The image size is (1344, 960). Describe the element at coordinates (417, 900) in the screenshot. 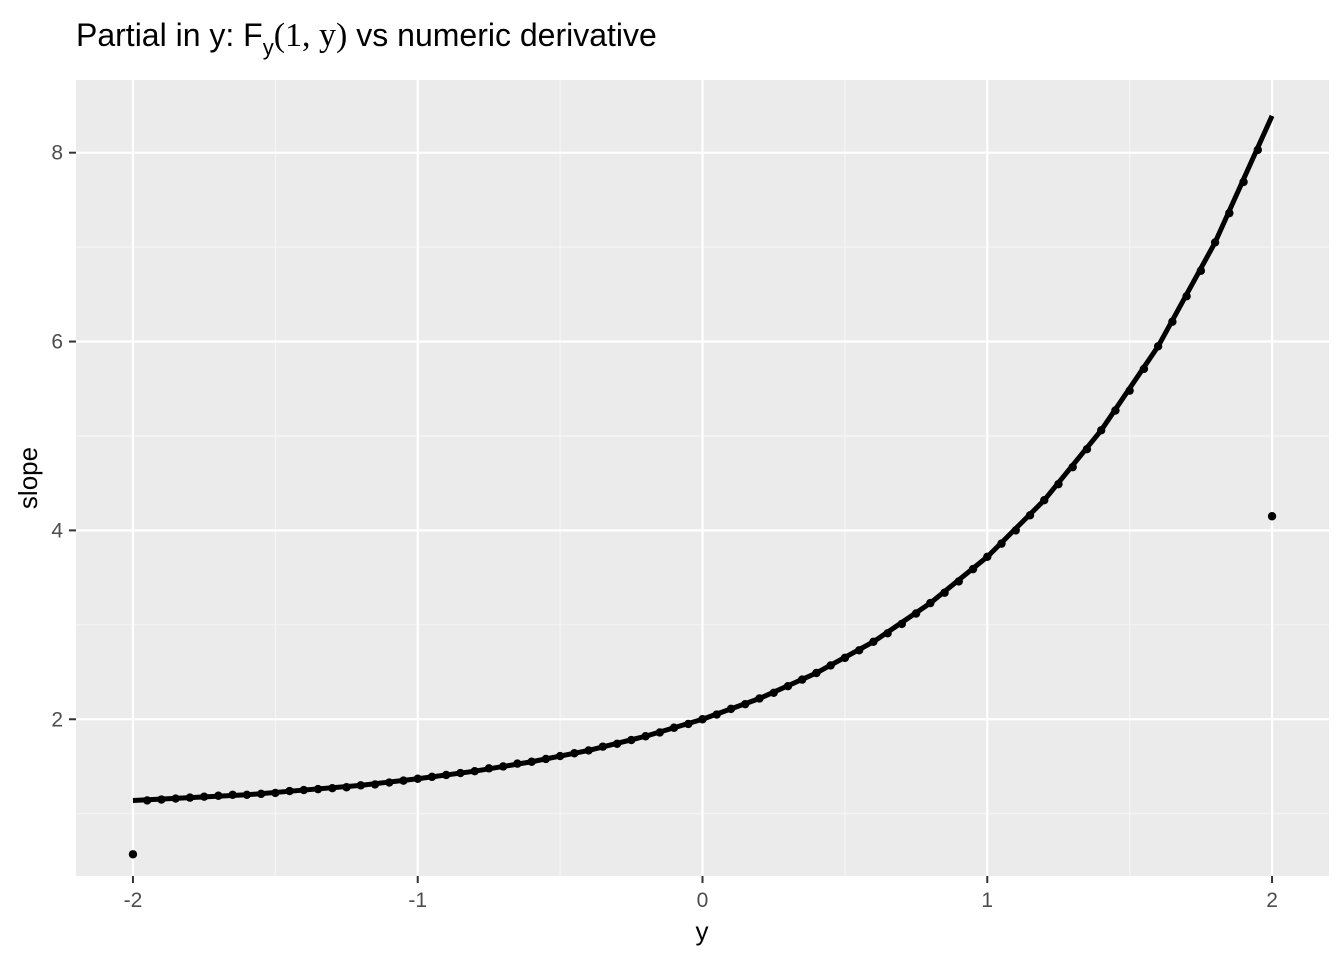

I see `x-tick-label: -1` at that location.